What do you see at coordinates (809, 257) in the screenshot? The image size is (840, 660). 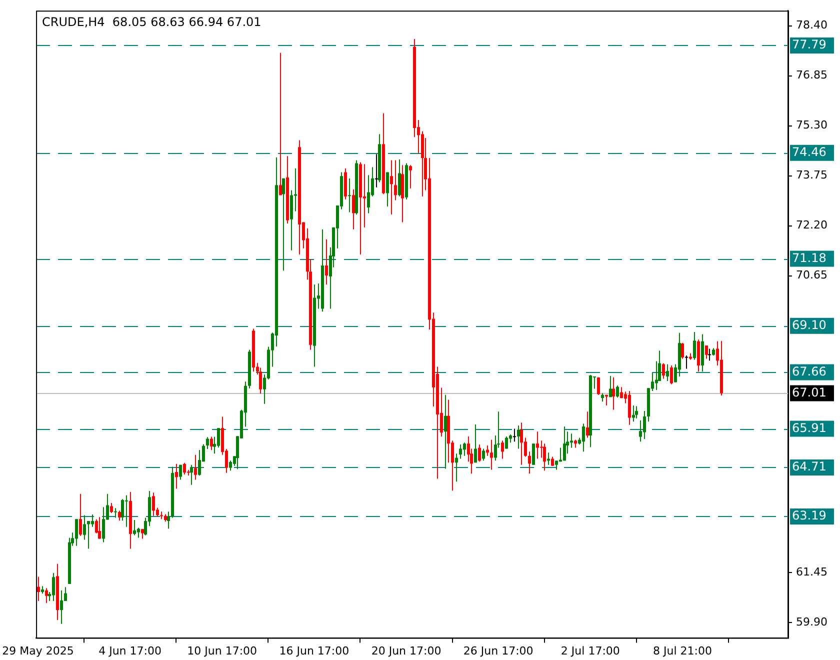 I see `ref-line-label: 71.18` at bounding box center [809, 257].